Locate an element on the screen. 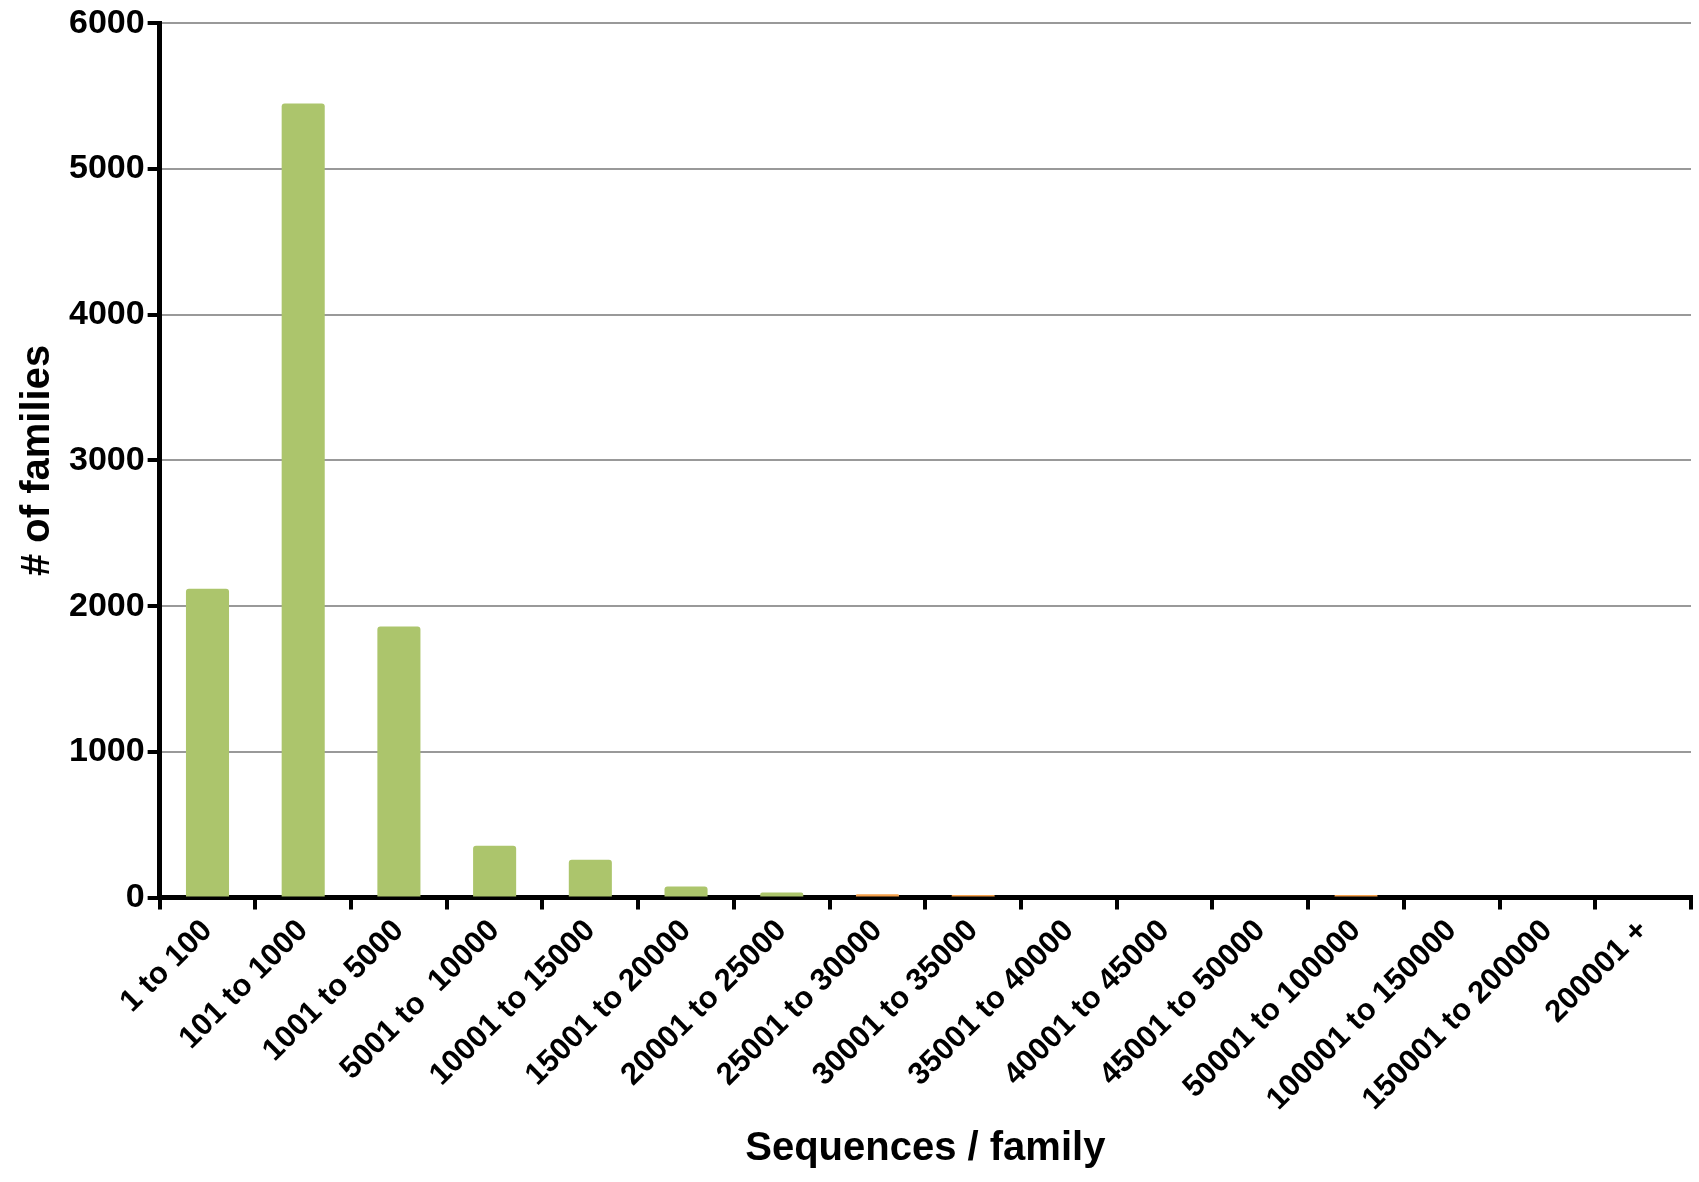 Image resolution: width=1699 pixels, height=1182 pixels. y-tick-label: 2000 is located at coordinates (107, 603).